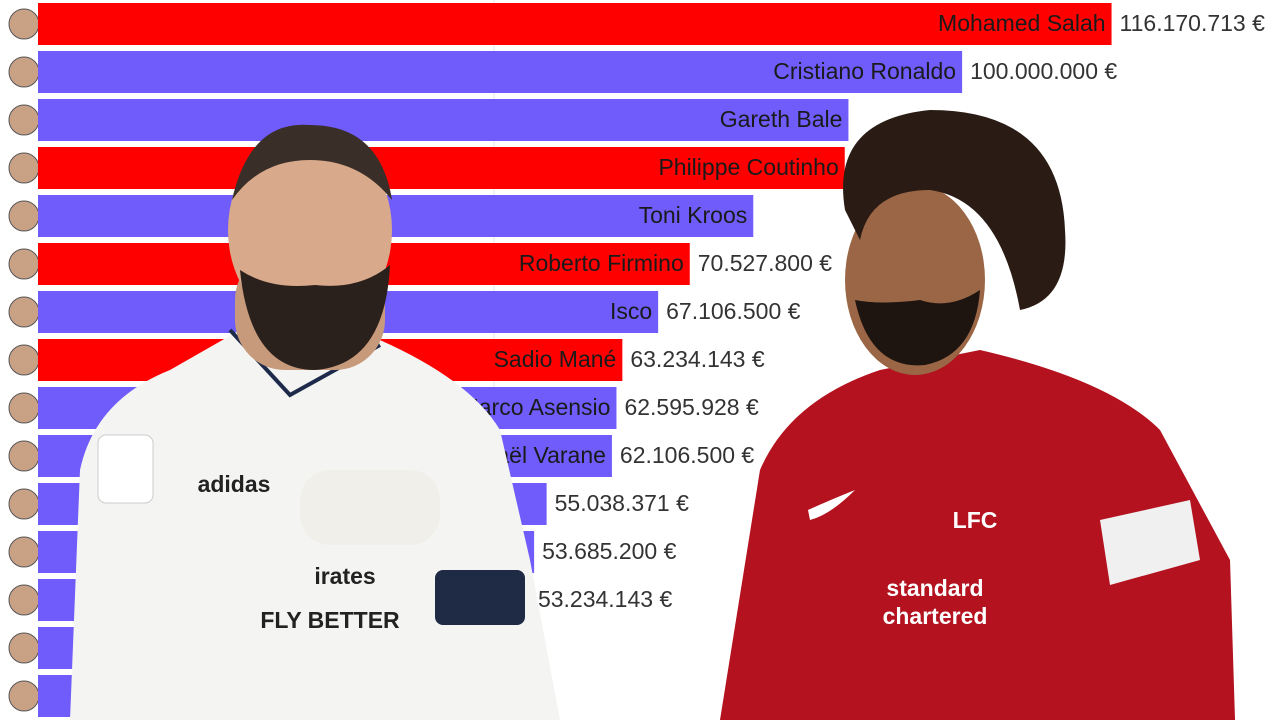 This screenshot has height=720, width=1280. Describe the element at coordinates (975, 520) in the screenshot. I see `shirt-crest: LFC` at that location.